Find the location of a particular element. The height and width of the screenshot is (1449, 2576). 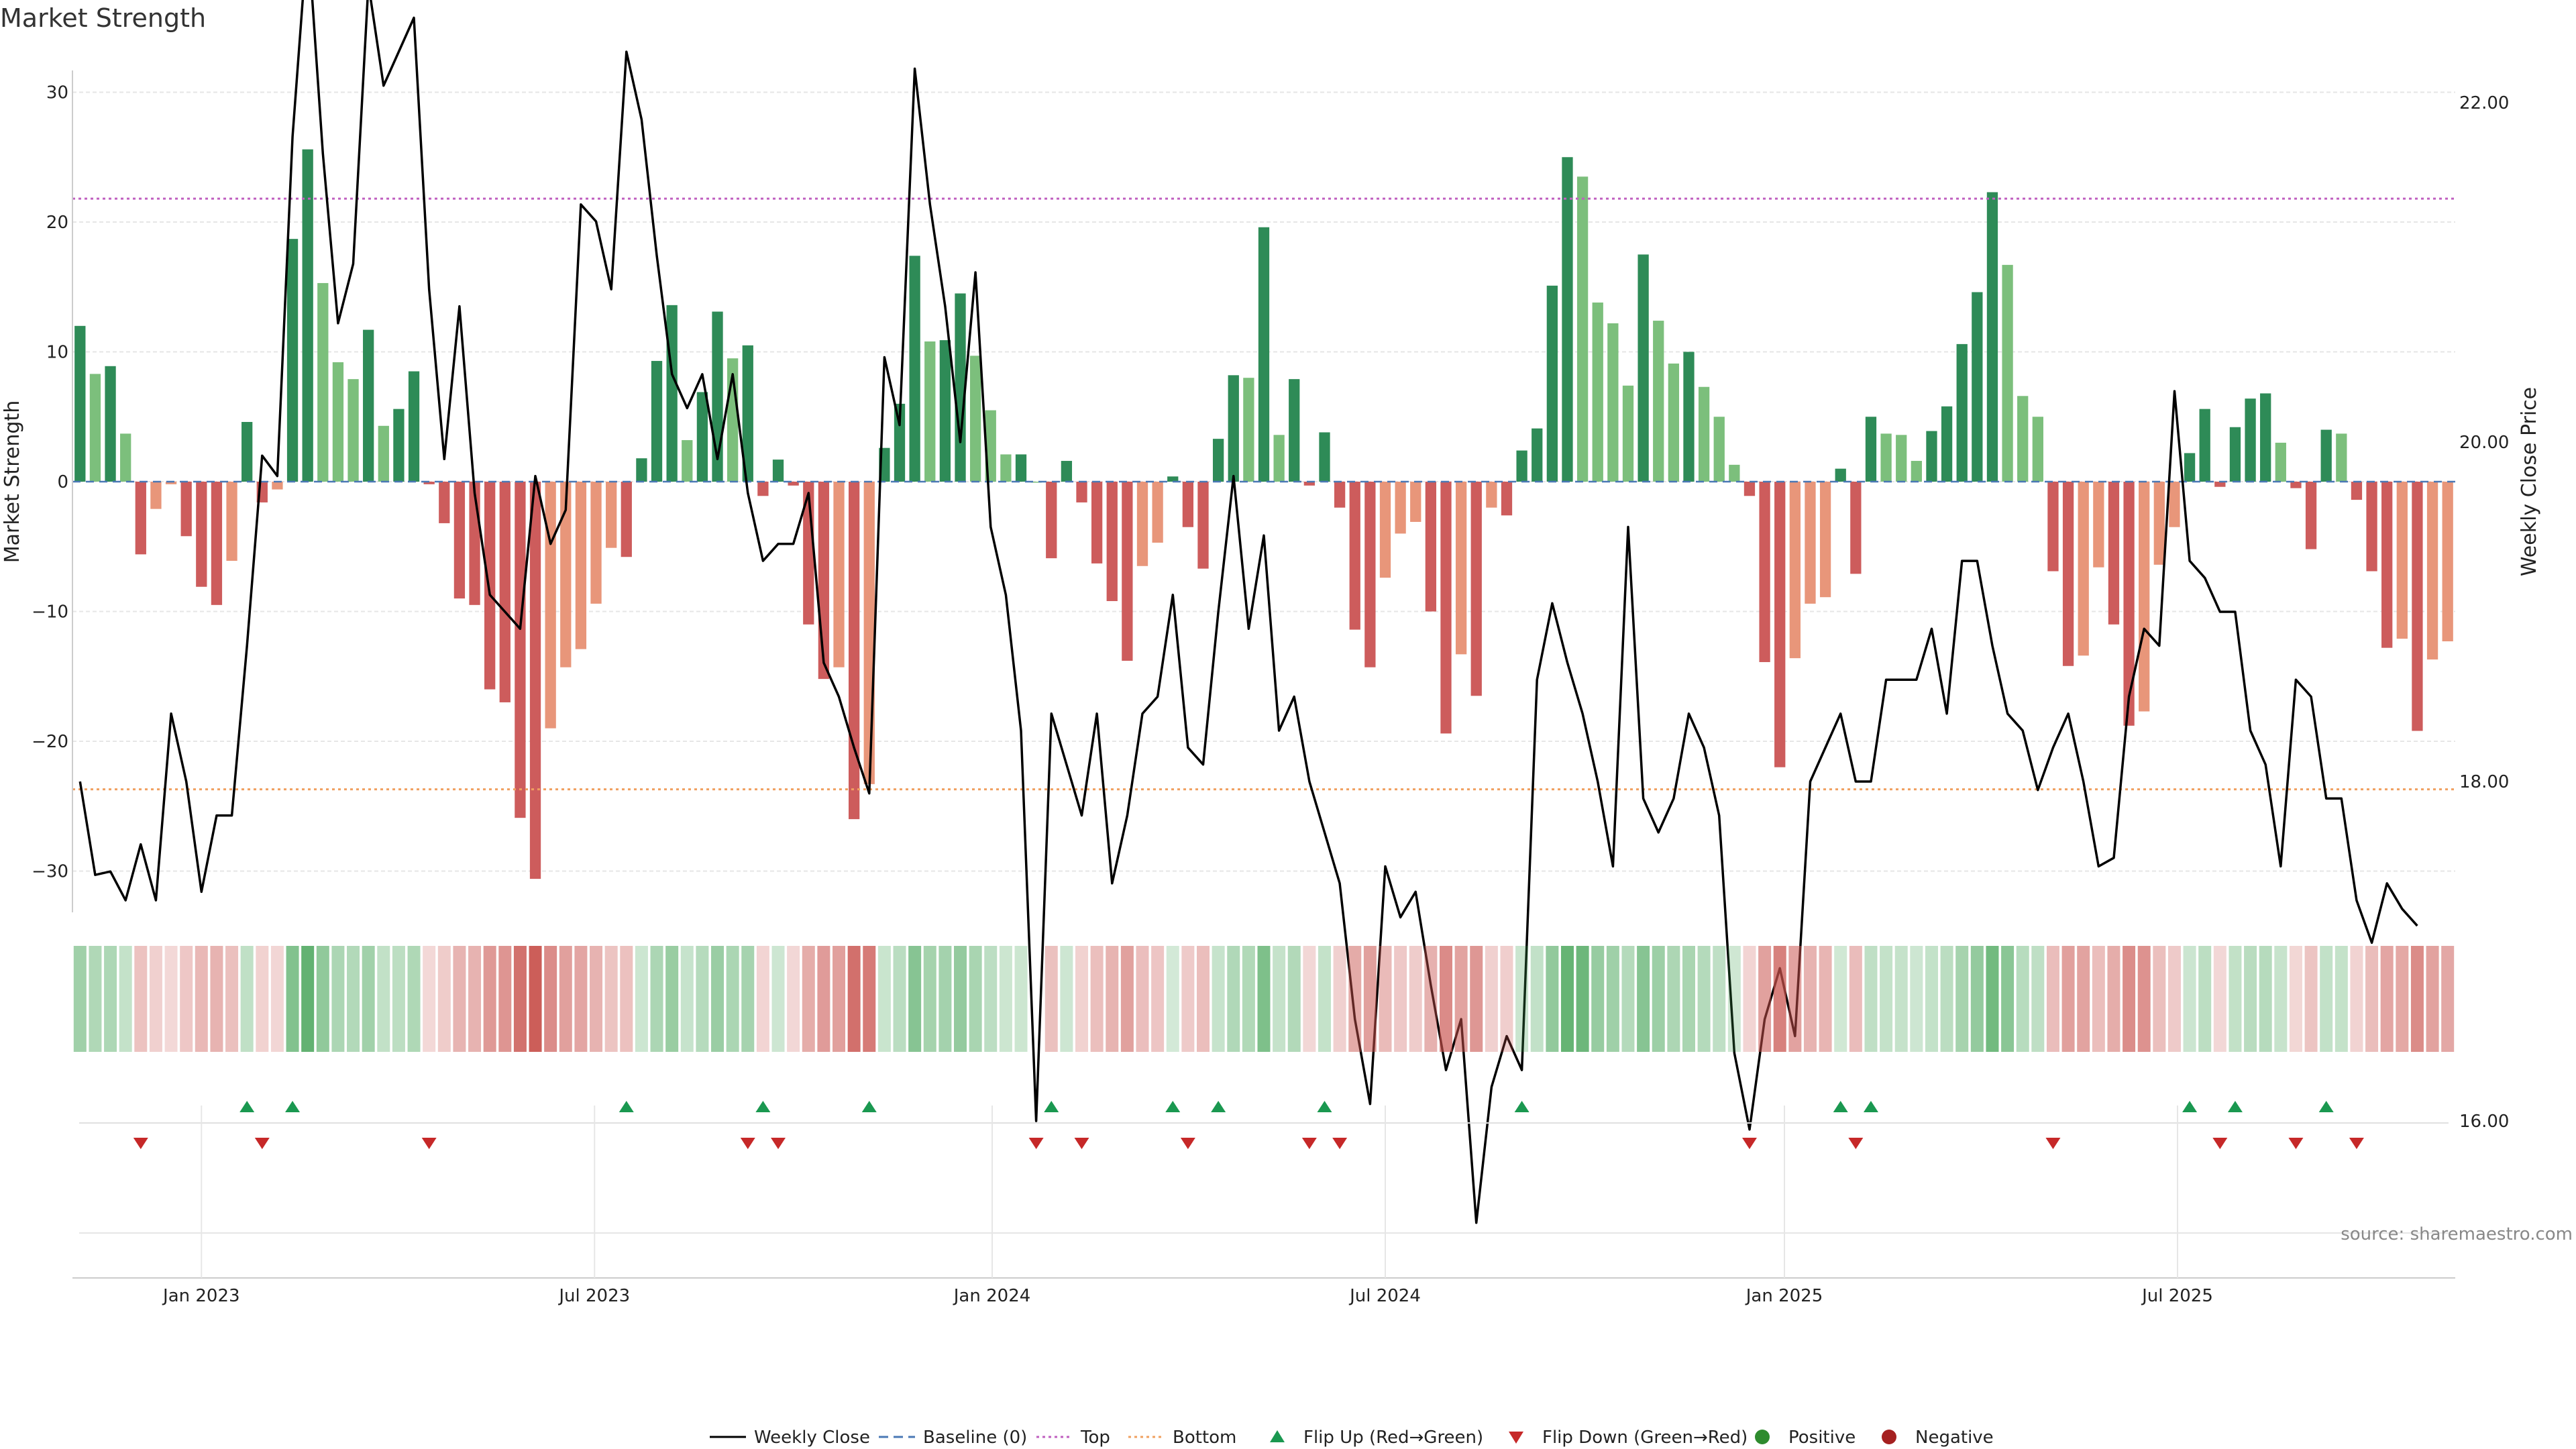

legend-label: Baseline (0) is located at coordinates (975, 1438).